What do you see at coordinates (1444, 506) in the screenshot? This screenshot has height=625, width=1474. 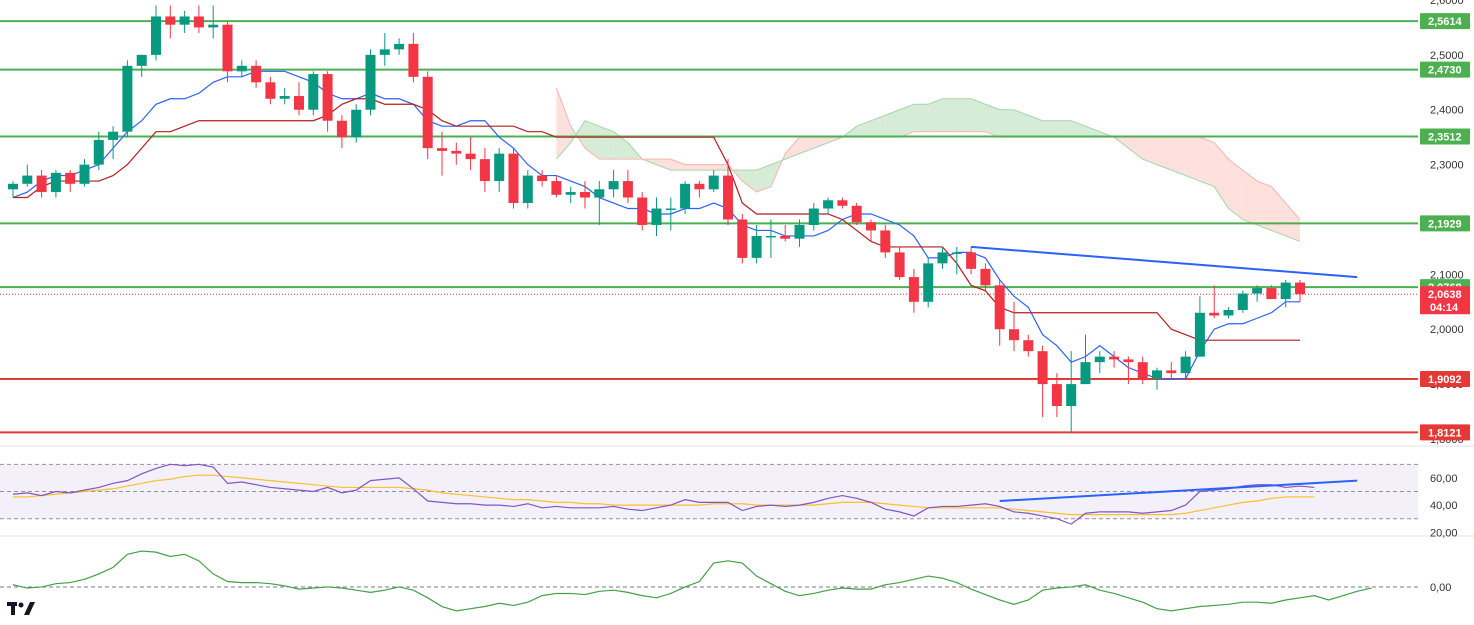 I see `rsi-tick-label: 40,00` at bounding box center [1444, 506].